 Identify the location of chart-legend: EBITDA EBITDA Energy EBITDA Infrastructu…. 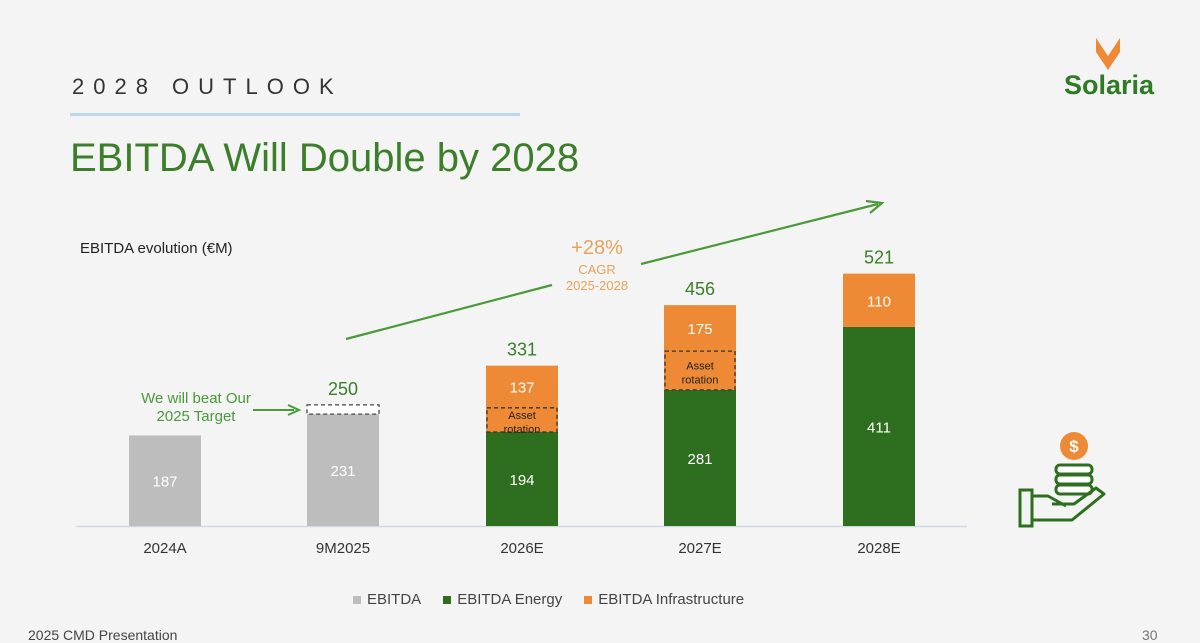
(559, 599).